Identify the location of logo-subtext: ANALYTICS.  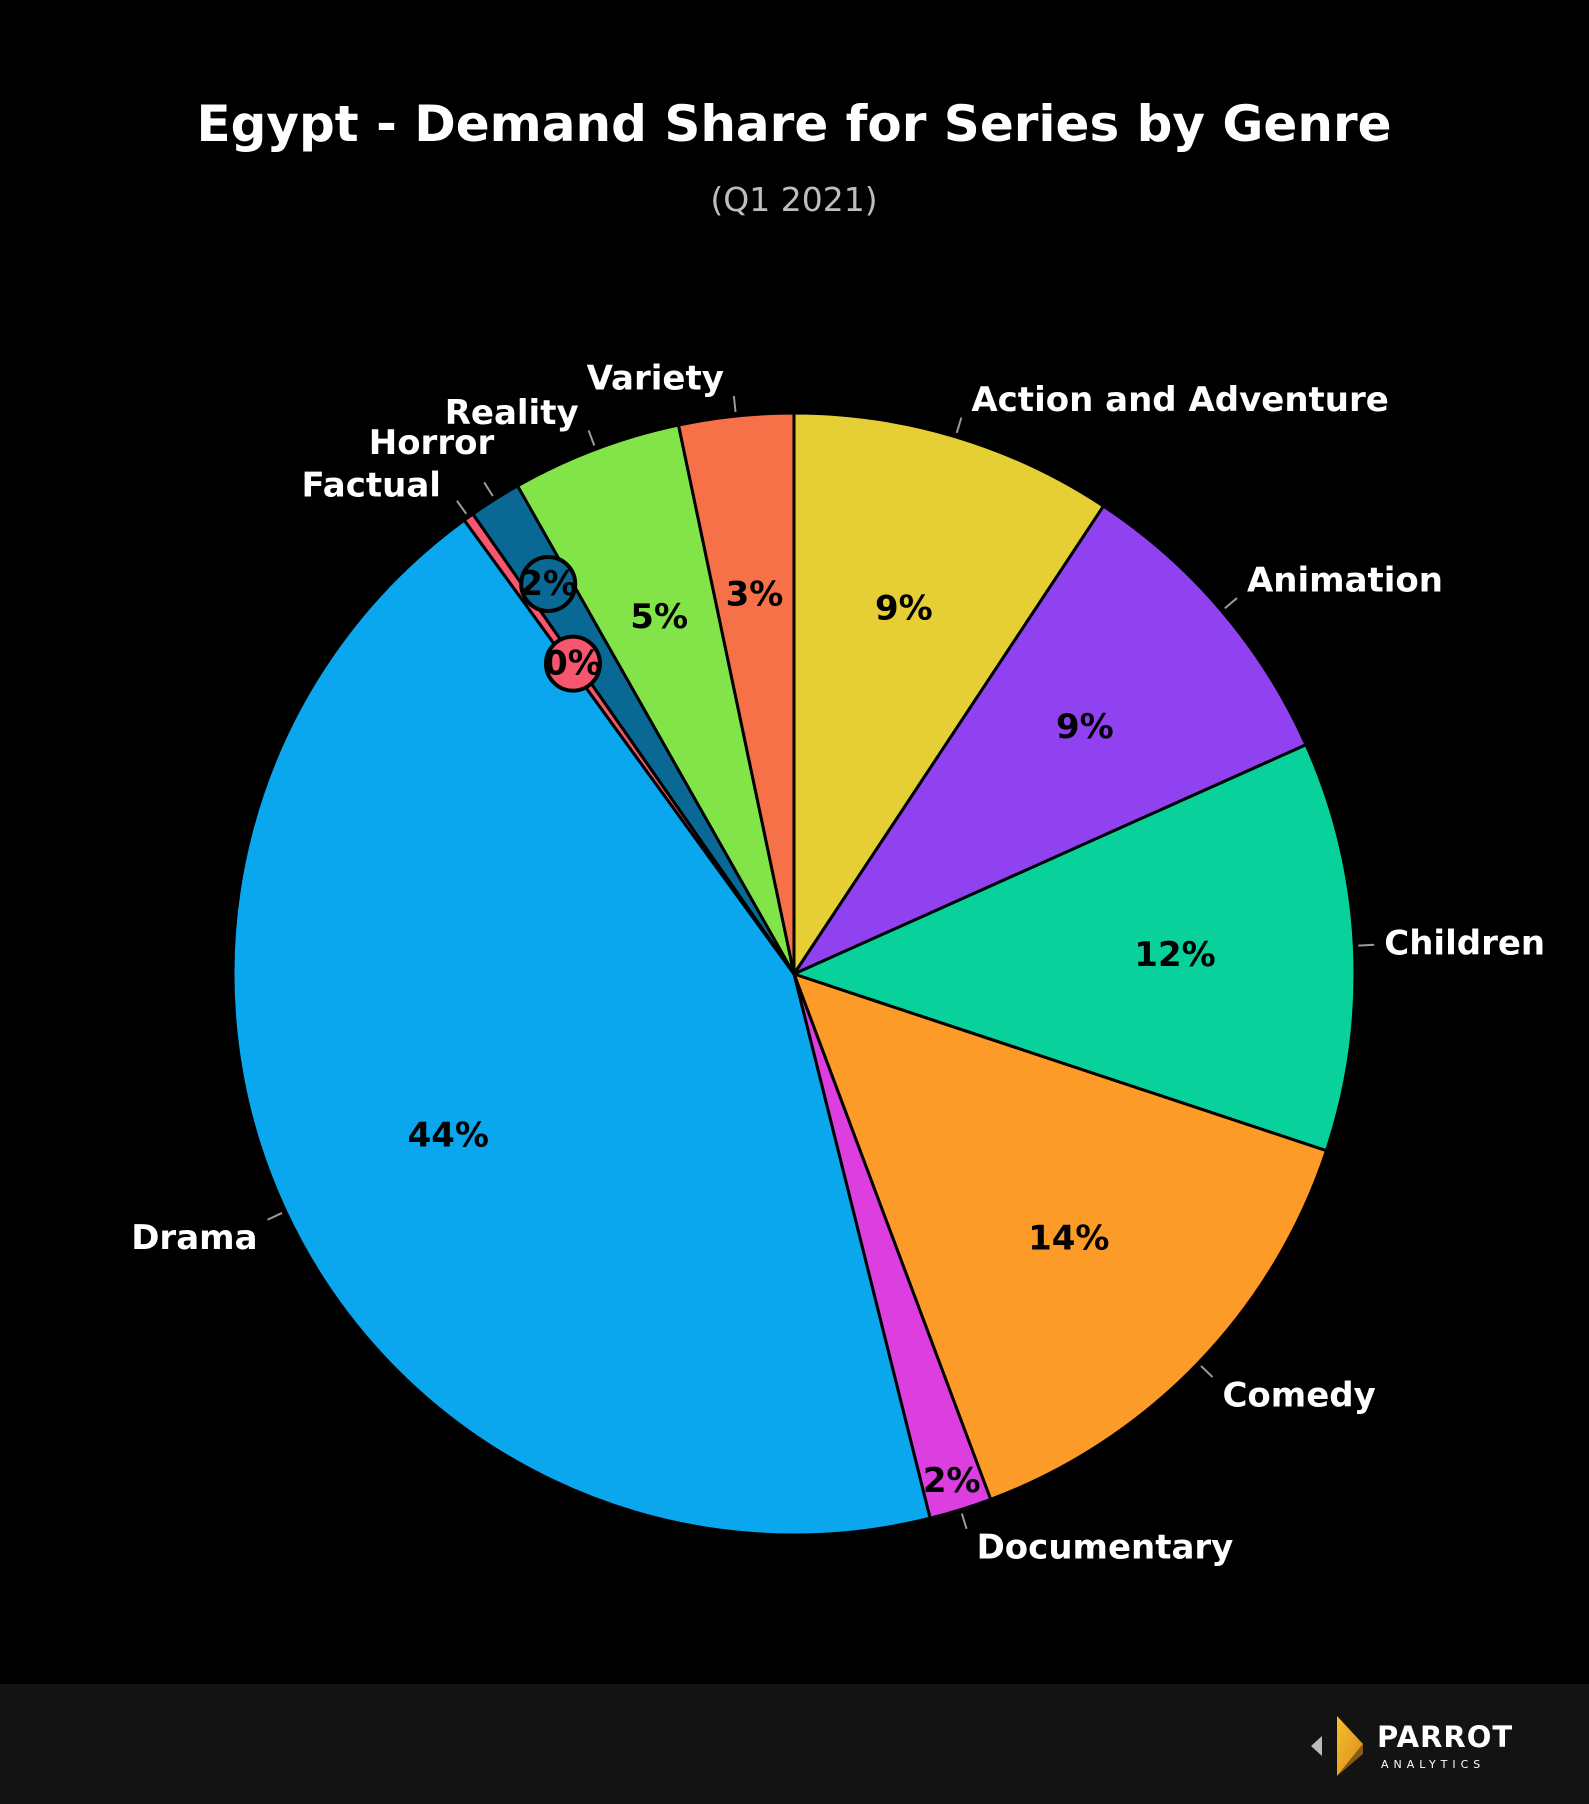
(1433, 1764).